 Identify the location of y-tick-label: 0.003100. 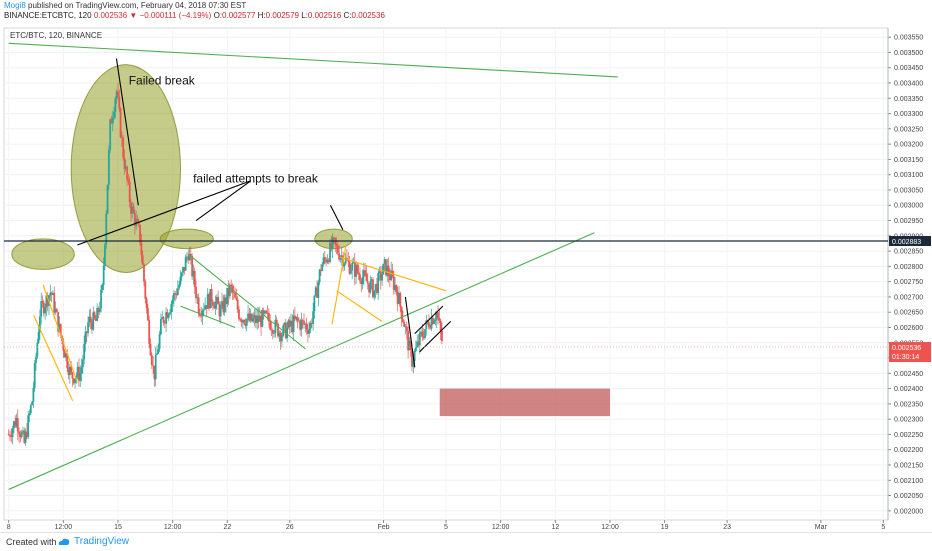
(908, 175).